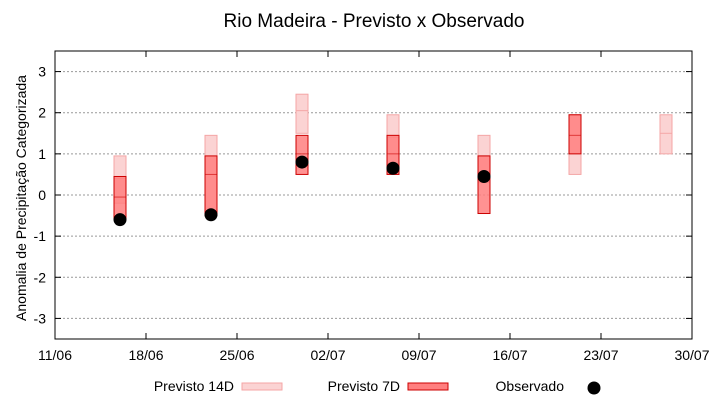  What do you see at coordinates (327, 355) in the screenshot?
I see `x-tick-label: 02/07` at bounding box center [327, 355].